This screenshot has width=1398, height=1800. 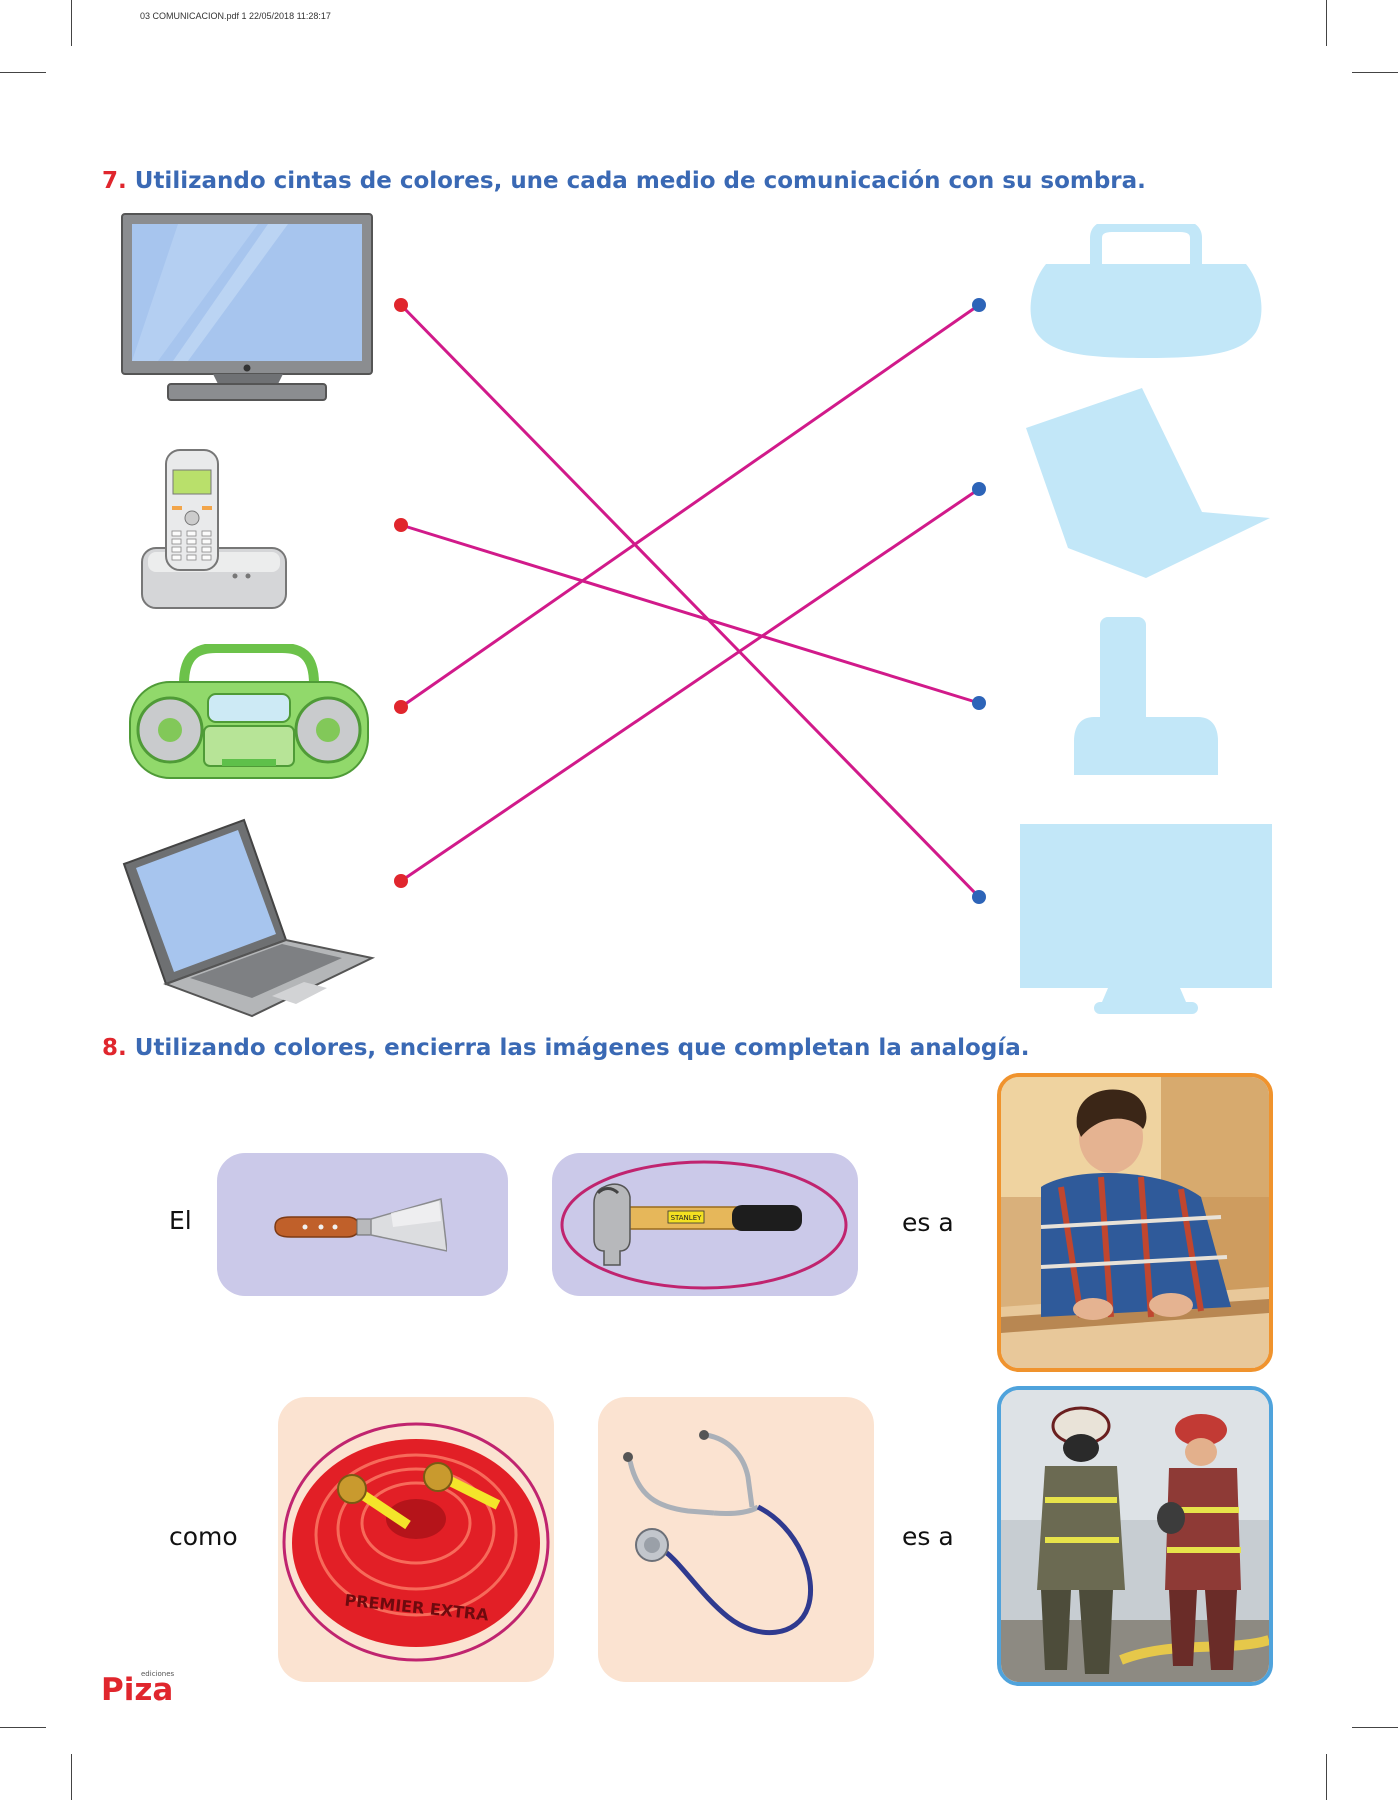 I want to click on television-shadow, so click(x=1146, y=919).